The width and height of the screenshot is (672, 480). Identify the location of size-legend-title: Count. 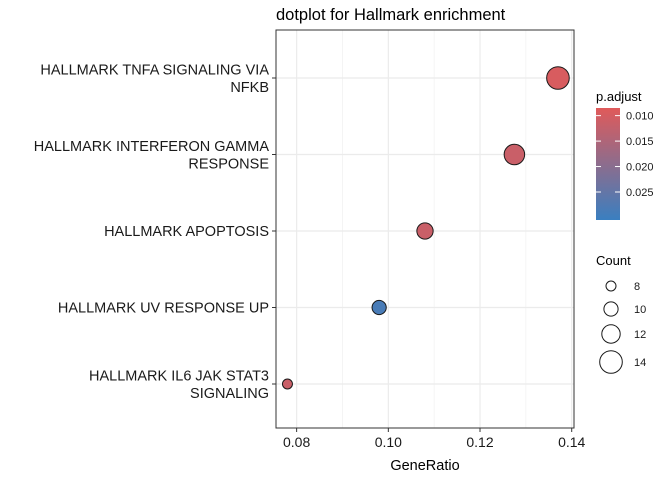
(613, 260).